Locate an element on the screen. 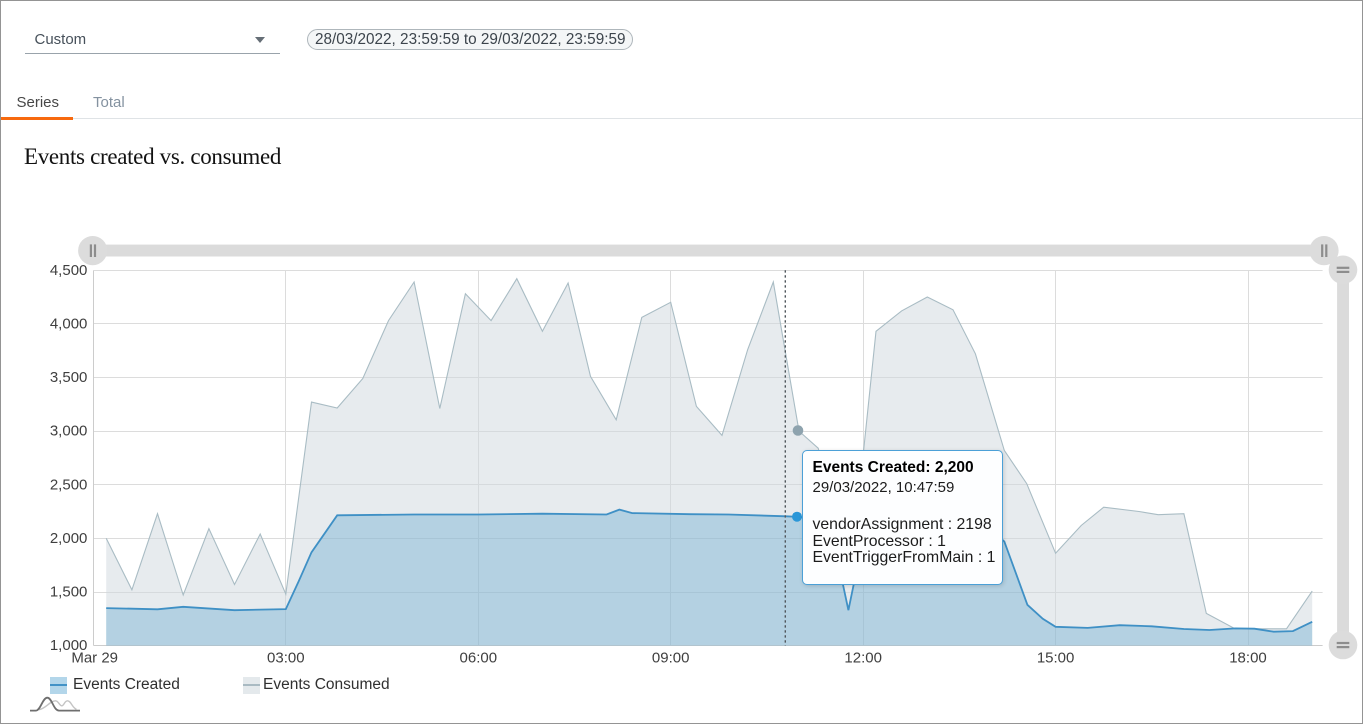  svg-text: 2,500 is located at coordinates (69, 484).